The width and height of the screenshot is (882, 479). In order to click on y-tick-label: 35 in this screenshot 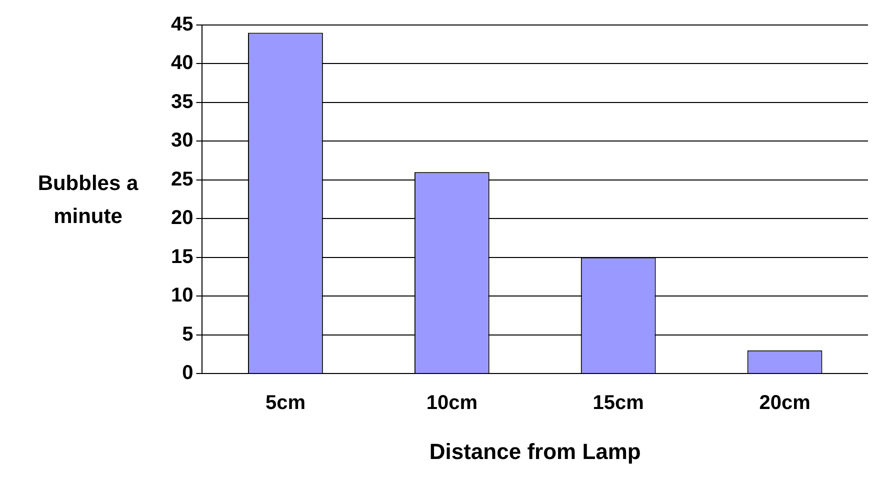, I will do `click(182, 101)`.